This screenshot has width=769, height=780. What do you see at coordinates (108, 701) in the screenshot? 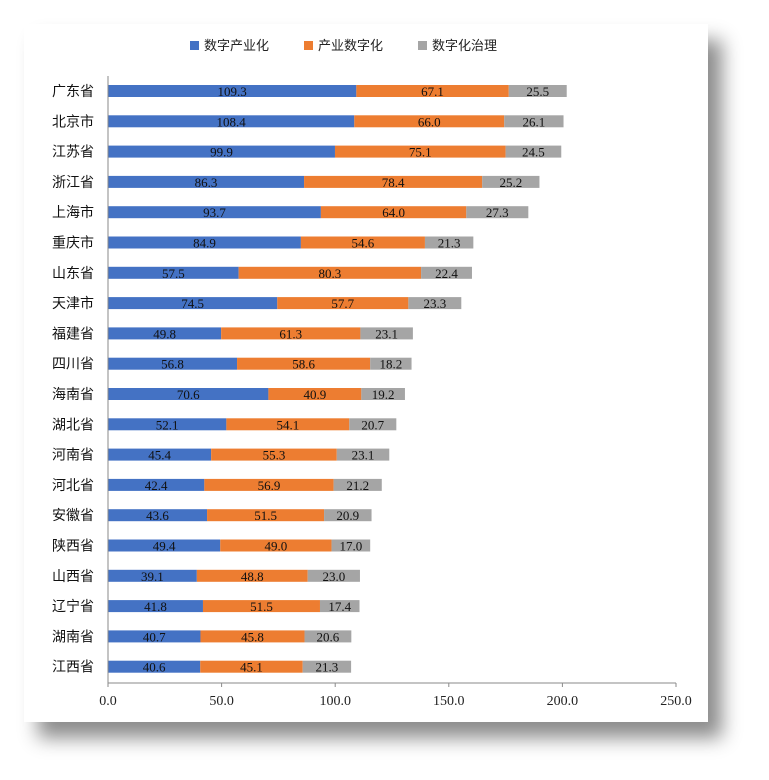
I see `x-tick-label: 0.0` at bounding box center [108, 701].